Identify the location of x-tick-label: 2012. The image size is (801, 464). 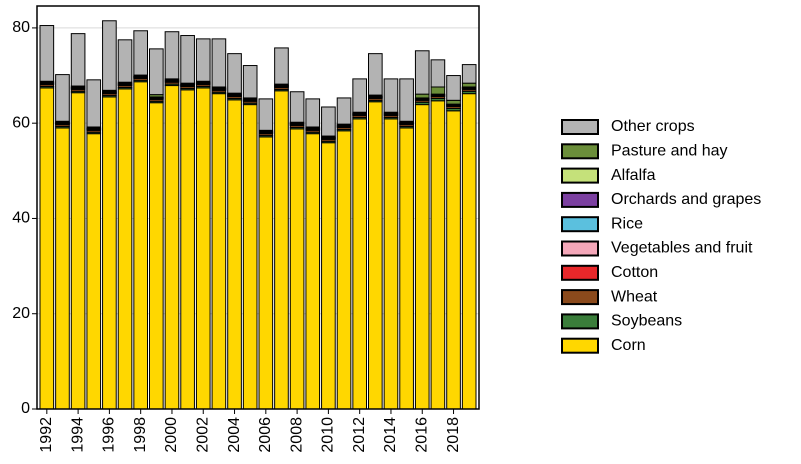
(359, 435).